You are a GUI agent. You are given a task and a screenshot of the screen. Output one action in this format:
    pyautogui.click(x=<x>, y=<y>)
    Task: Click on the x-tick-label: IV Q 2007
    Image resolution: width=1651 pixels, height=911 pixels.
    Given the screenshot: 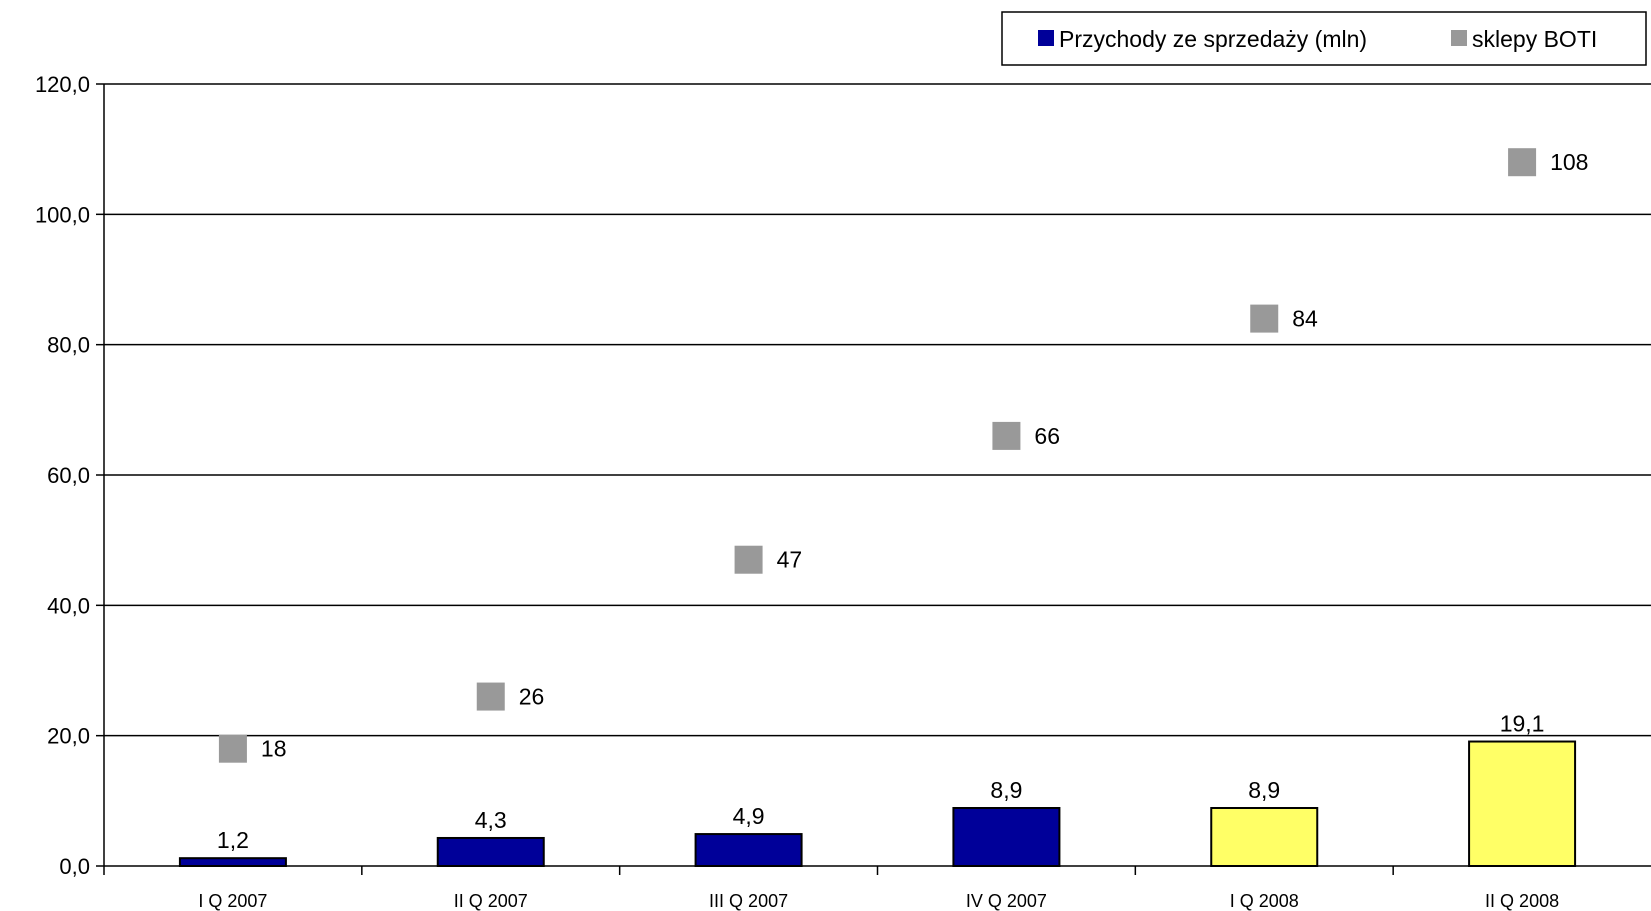 What is the action you would take?
    pyautogui.click(x=1006, y=901)
    